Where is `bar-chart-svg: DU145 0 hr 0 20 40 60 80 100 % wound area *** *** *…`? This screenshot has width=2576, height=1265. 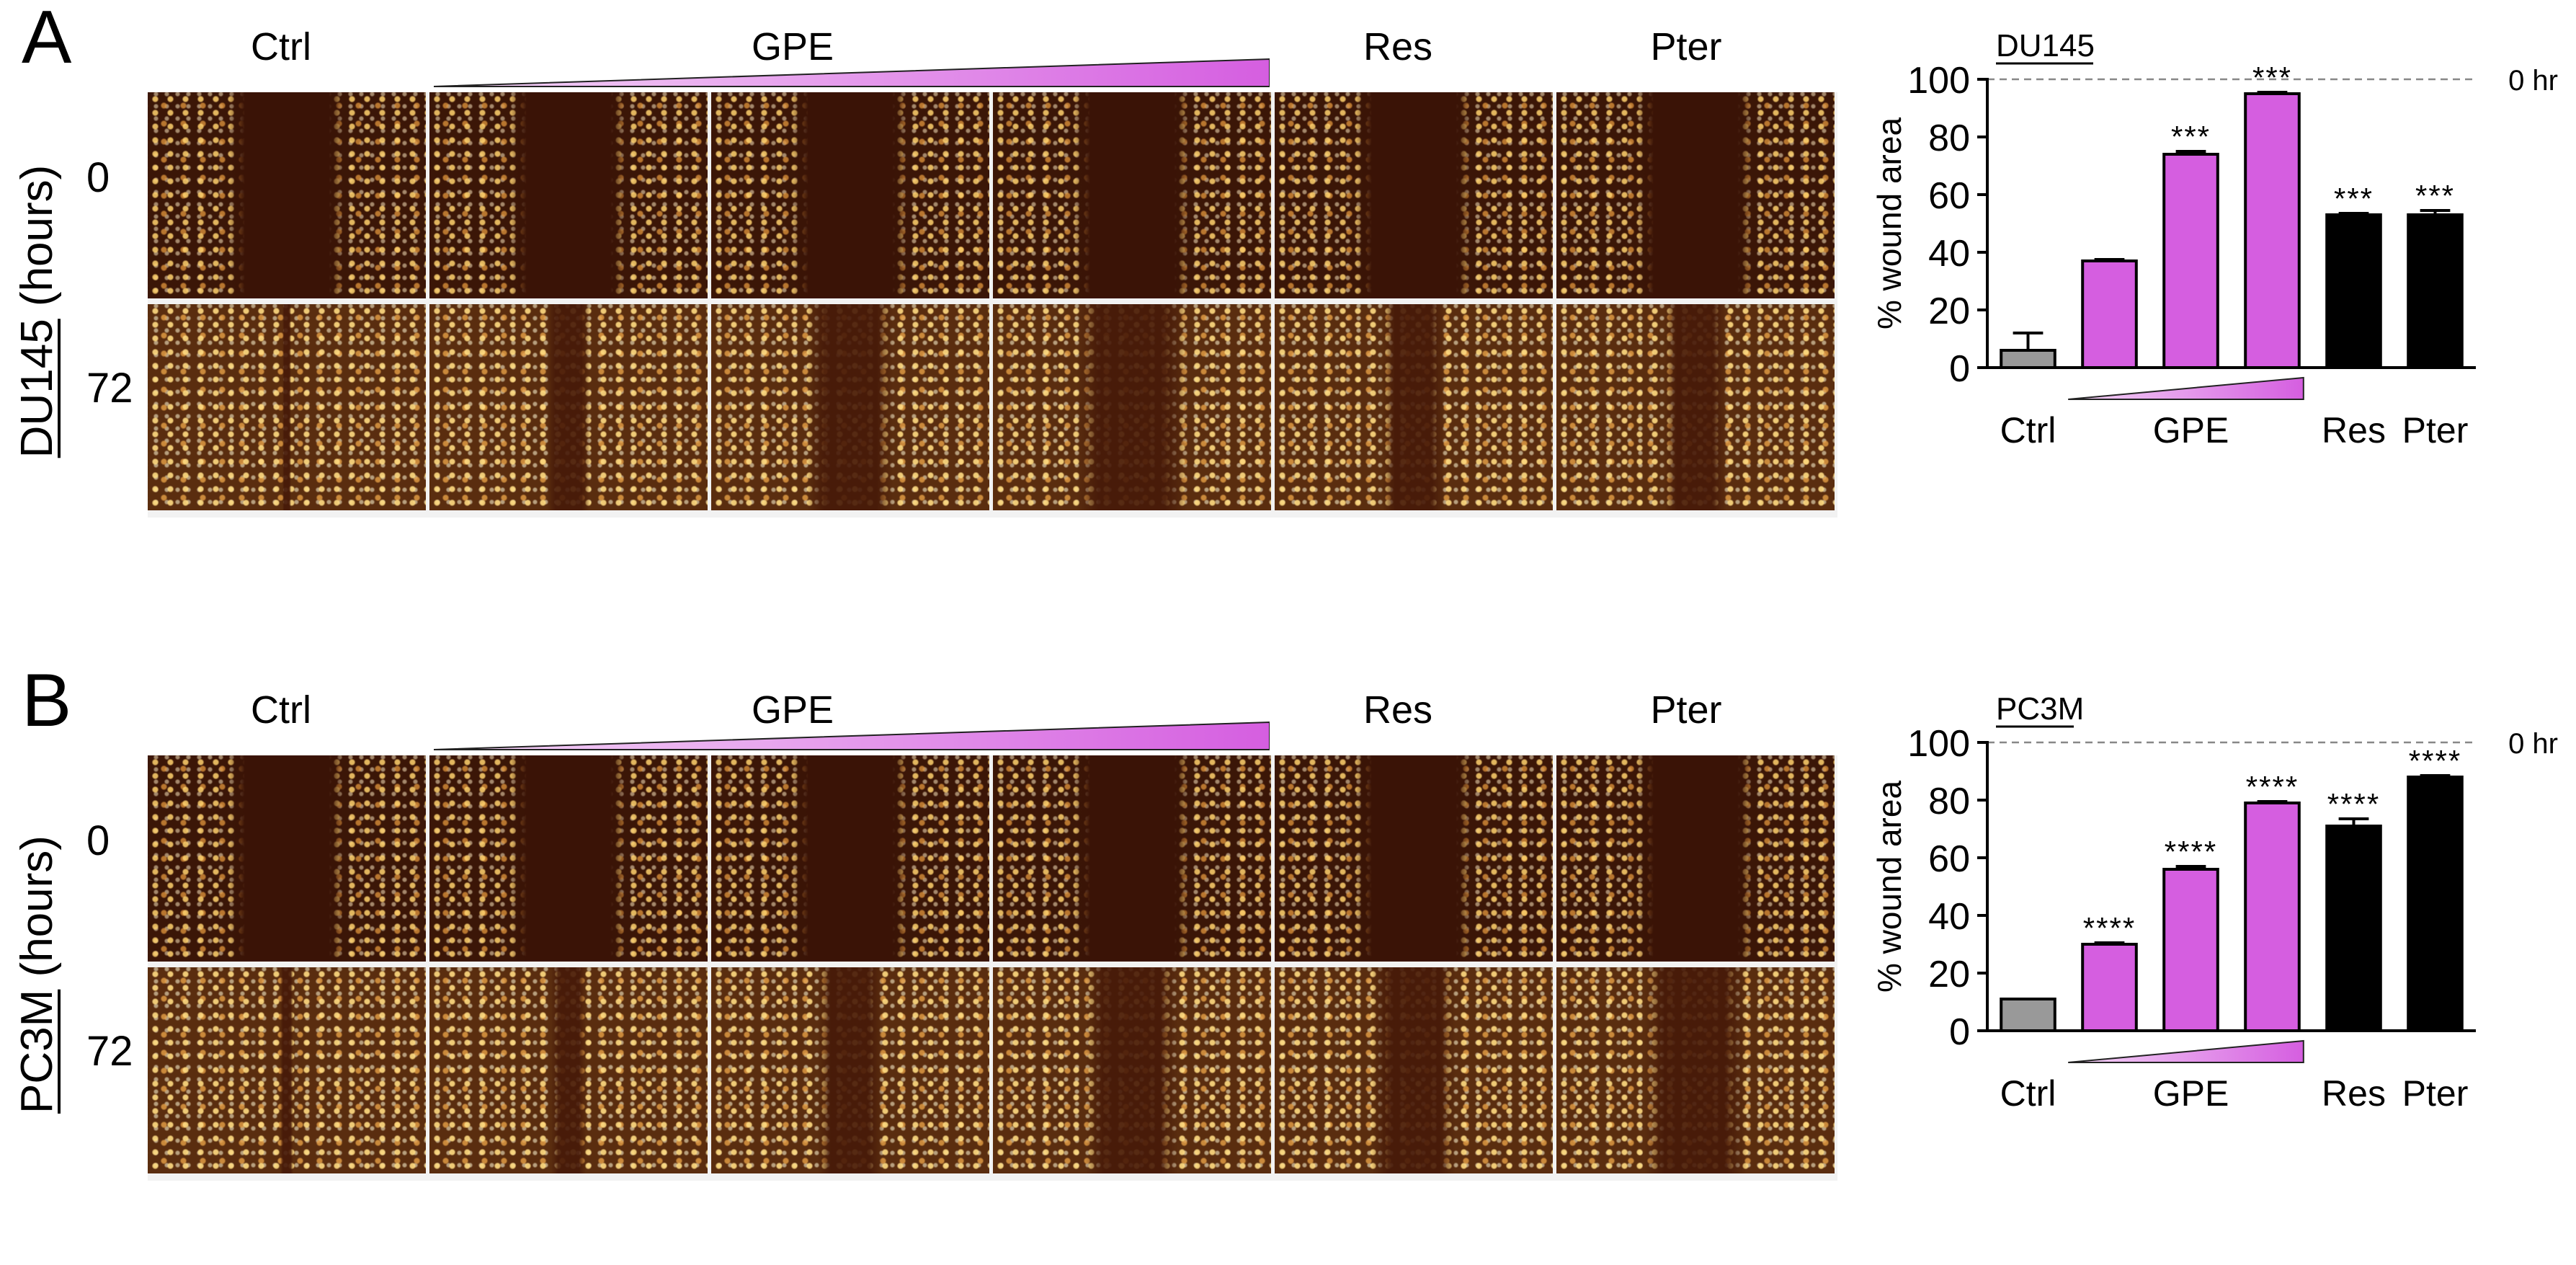 bar-chart-svg: DU145 0 hr 0 20 40 60 80 100 % wound area *** *** *… is located at coordinates (2214, 239).